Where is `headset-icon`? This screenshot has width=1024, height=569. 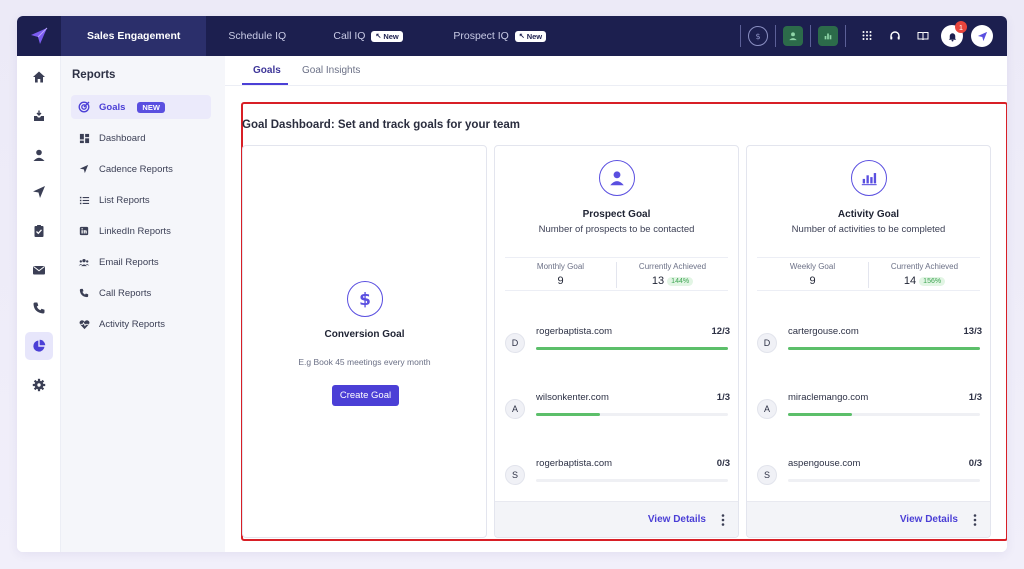
headset-icon is located at coordinates (895, 36).